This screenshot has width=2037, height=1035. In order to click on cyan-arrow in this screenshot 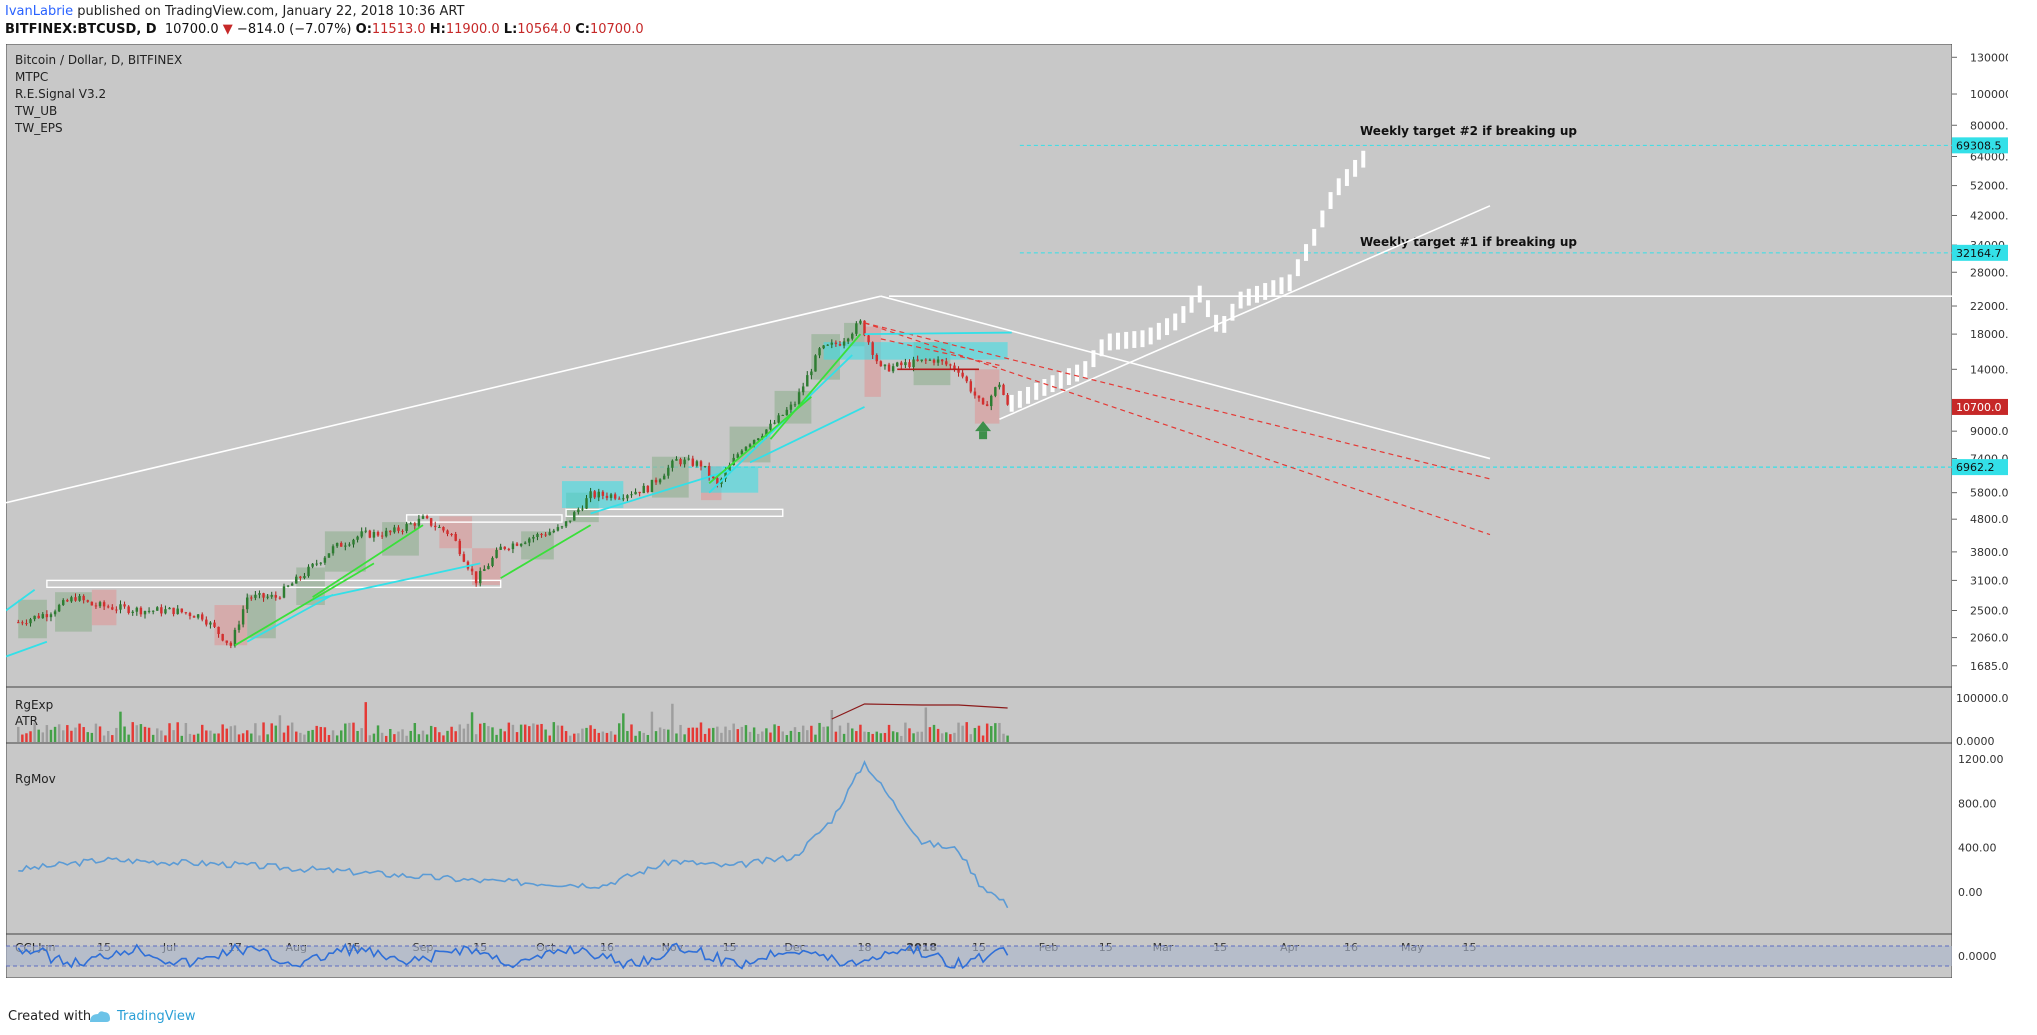, I will do `click(396, 581)`.